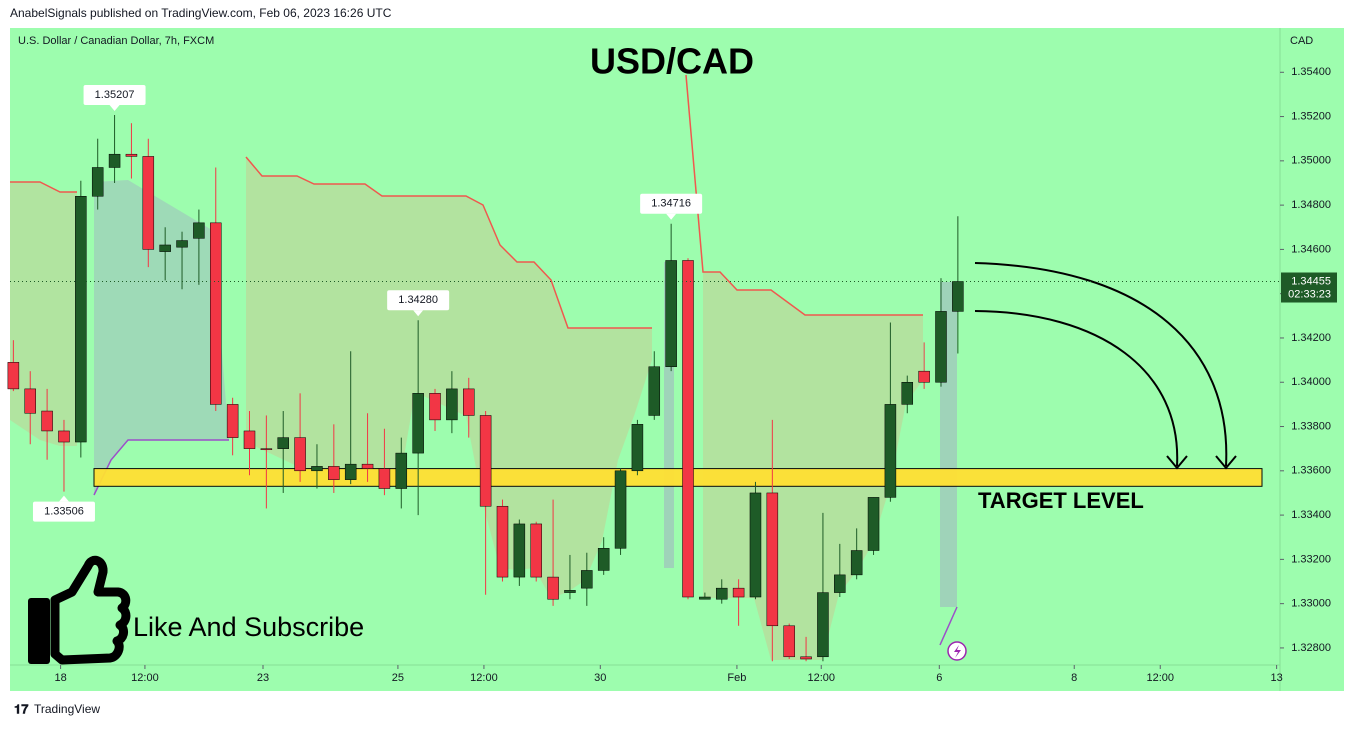 The width and height of the screenshot is (1354, 732). I want to click on countdown: 02:33:23, so click(1309, 294).